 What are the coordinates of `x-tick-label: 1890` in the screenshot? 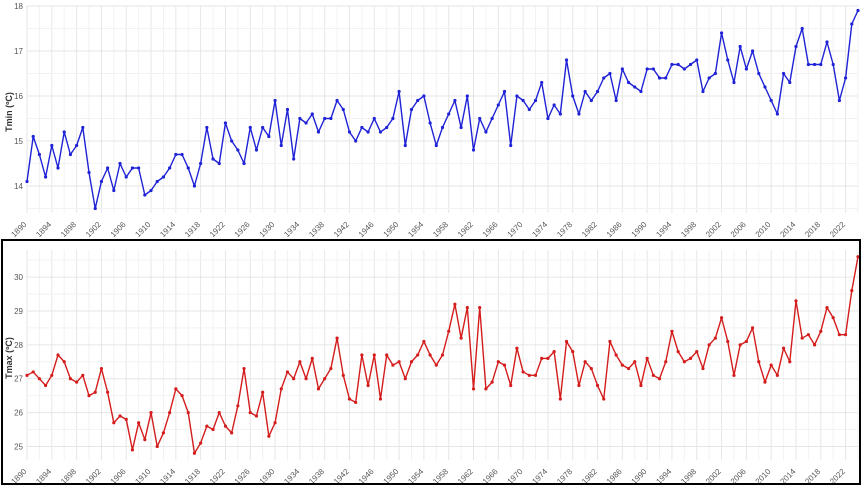 It's located at (18, 229).